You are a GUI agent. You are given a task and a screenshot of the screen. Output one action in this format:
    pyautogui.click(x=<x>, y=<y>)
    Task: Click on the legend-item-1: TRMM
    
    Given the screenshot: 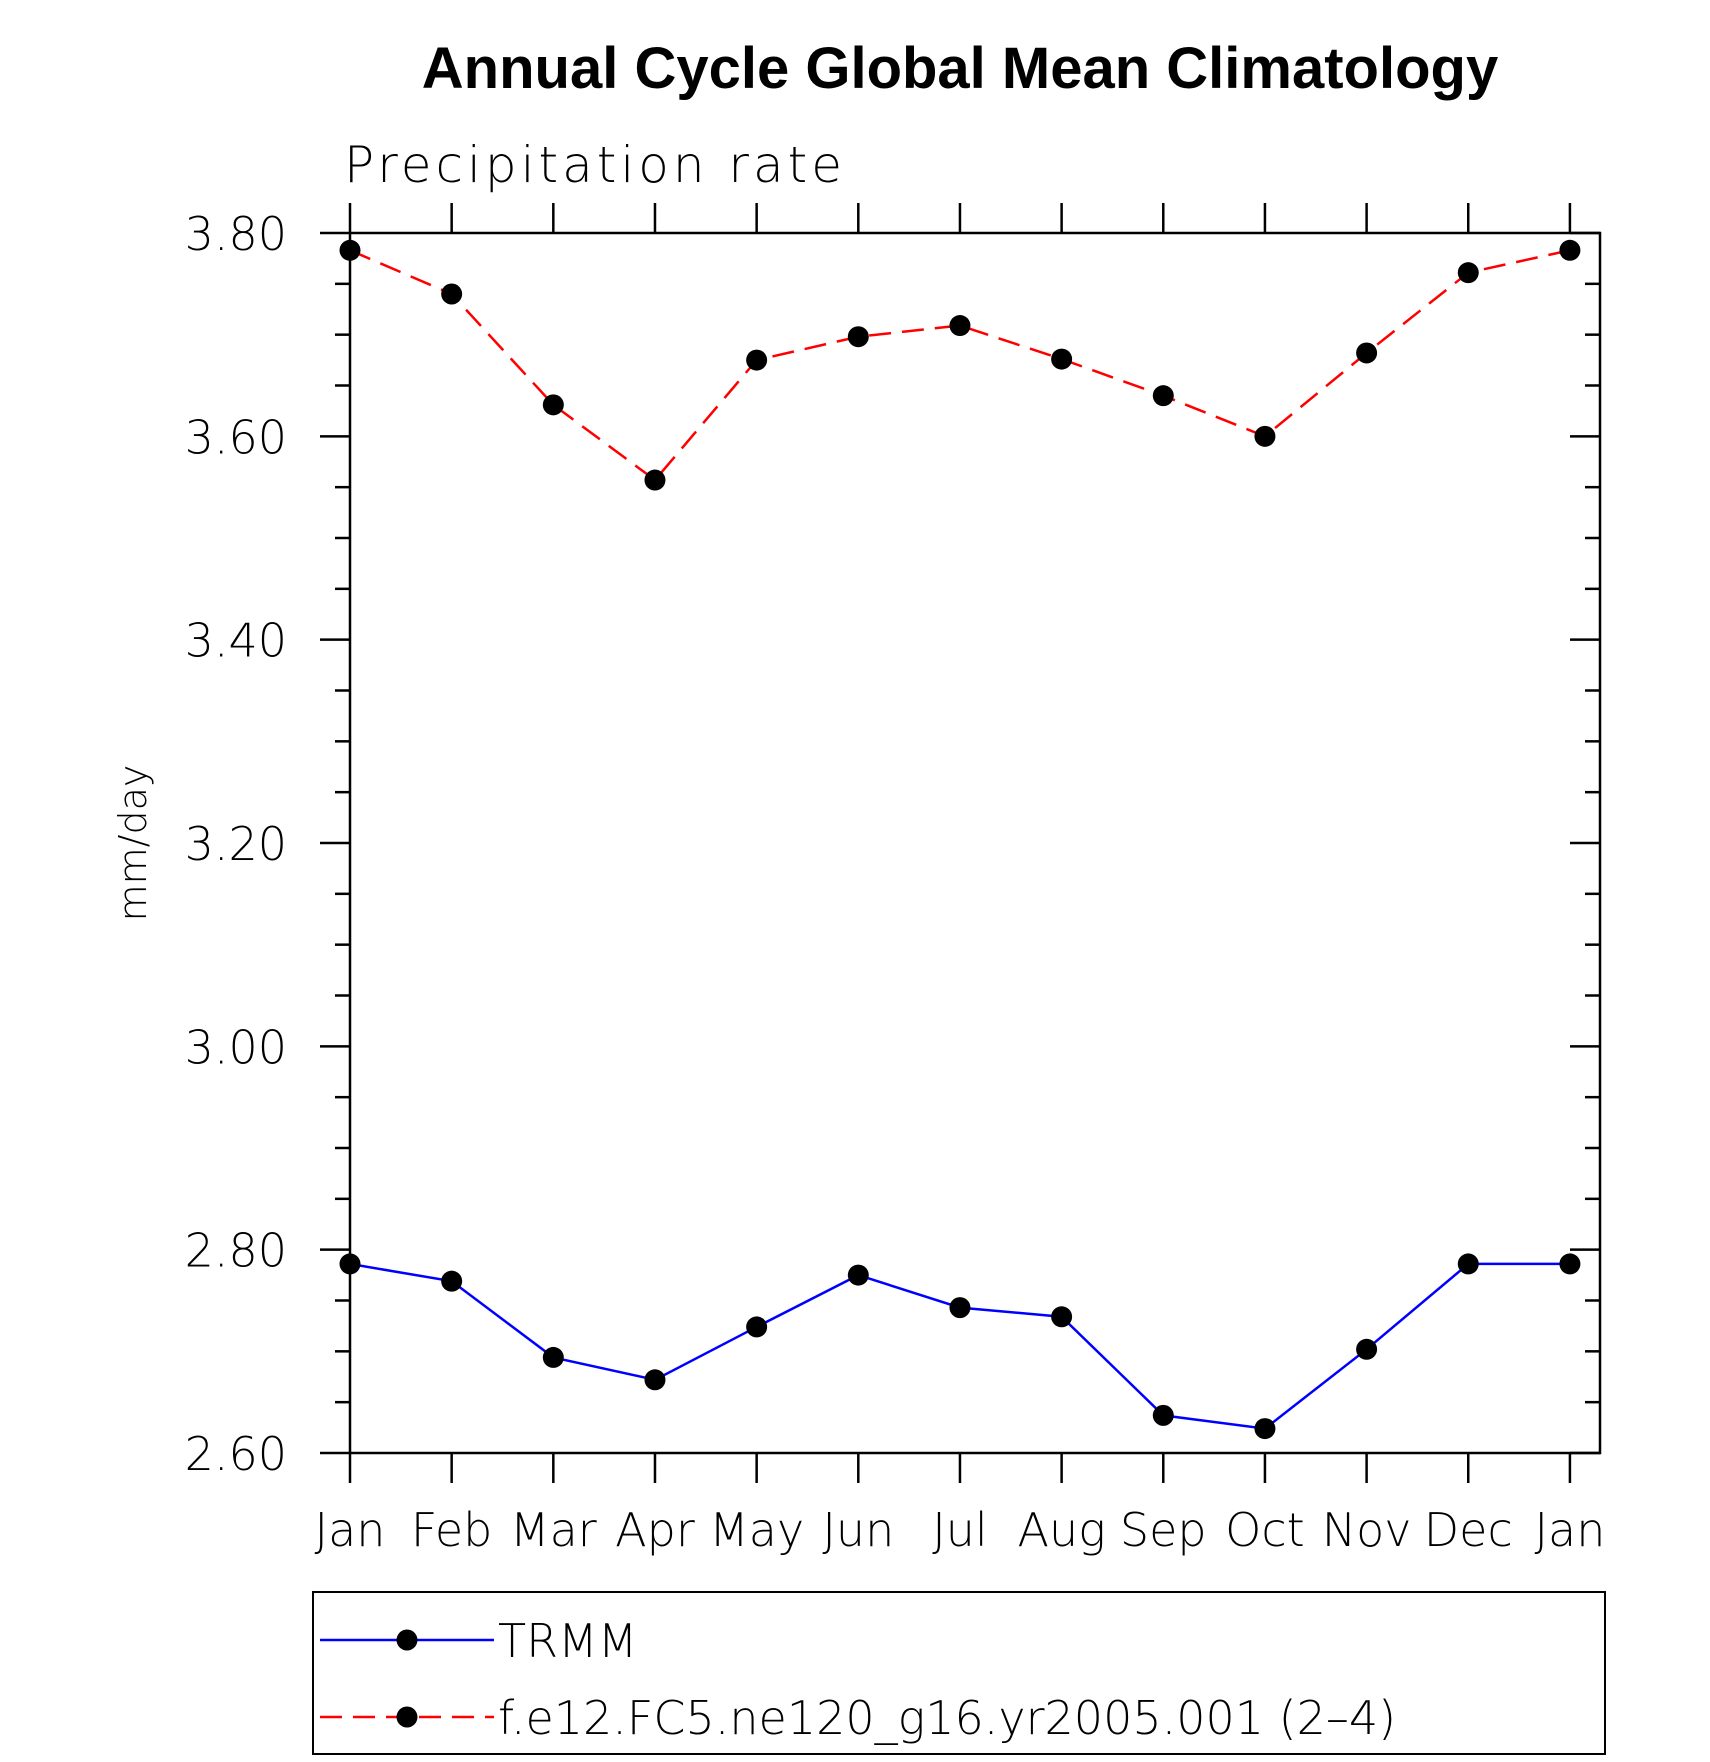 What is the action you would take?
    pyautogui.click(x=478, y=1641)
    